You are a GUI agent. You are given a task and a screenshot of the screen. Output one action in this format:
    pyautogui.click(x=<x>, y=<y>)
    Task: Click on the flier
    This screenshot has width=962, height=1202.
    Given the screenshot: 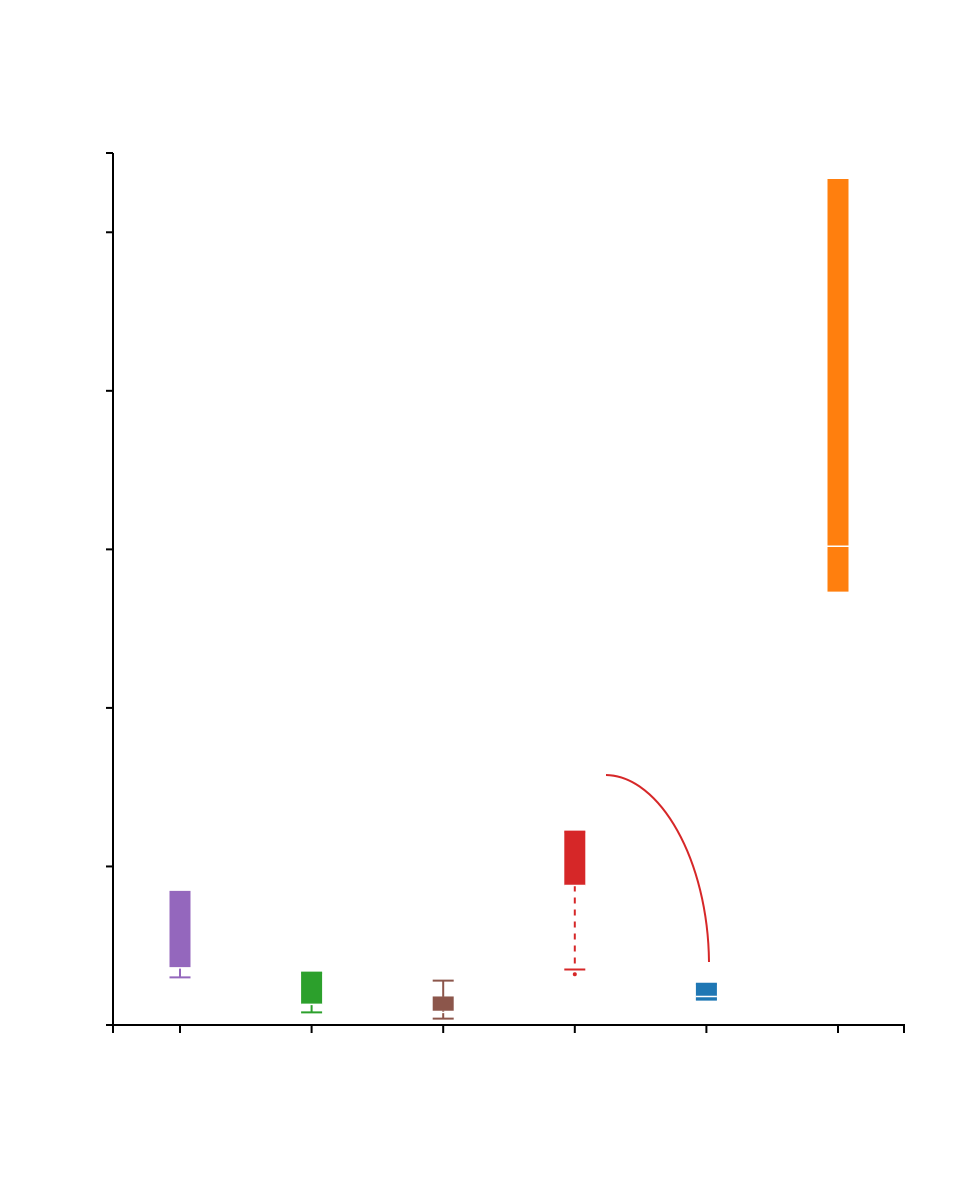 What is the action you would take?
    pyautogui.click(x=574, y=974)
    